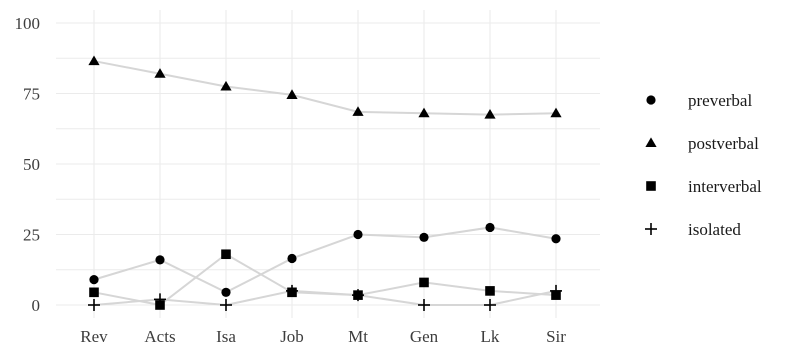 The image size is (793, 348). I want to click on series-line-preverbal, so click(325, 260).